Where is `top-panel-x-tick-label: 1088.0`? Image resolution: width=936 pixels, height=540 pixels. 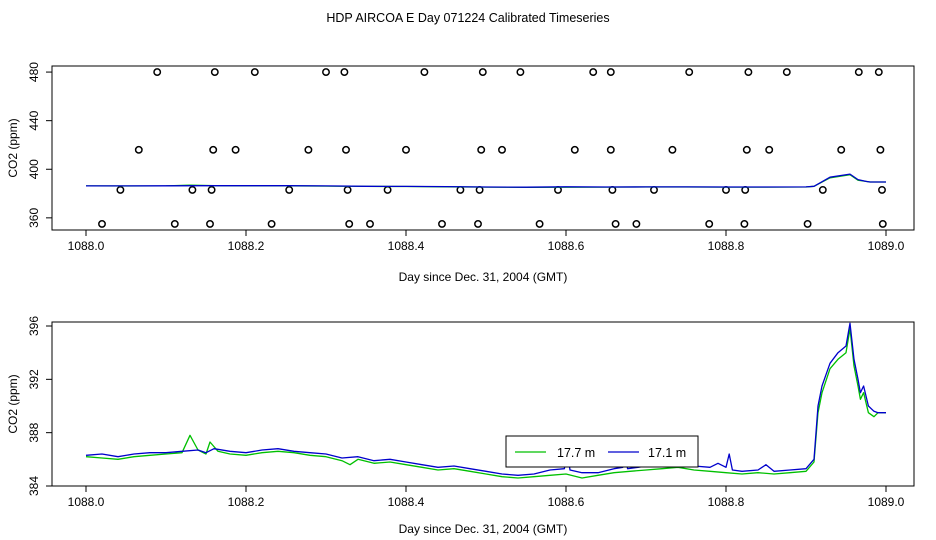
top-panel-x-tick-label: 1088.0 is located at coordinates (86, 246).